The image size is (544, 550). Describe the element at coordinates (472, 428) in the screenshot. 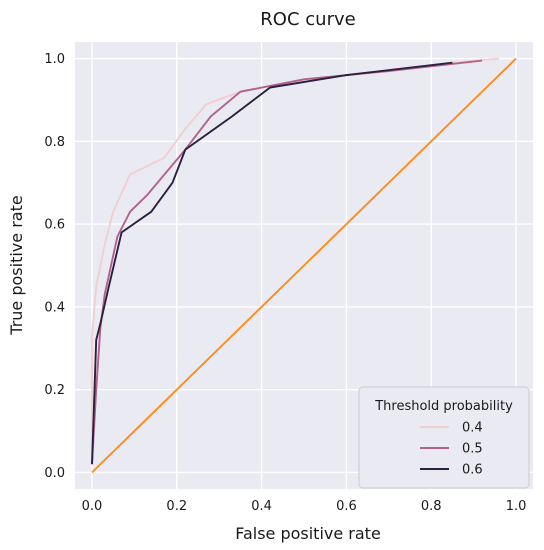

I see `legend-label: 0.4` at that location.